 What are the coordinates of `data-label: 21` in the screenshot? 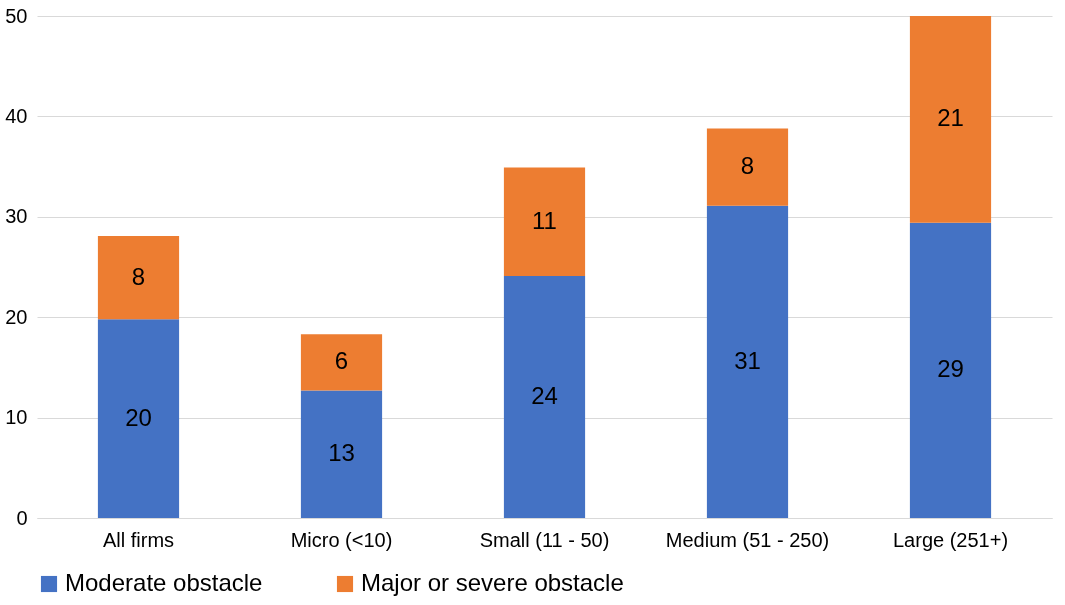 It's located at (950, 118).